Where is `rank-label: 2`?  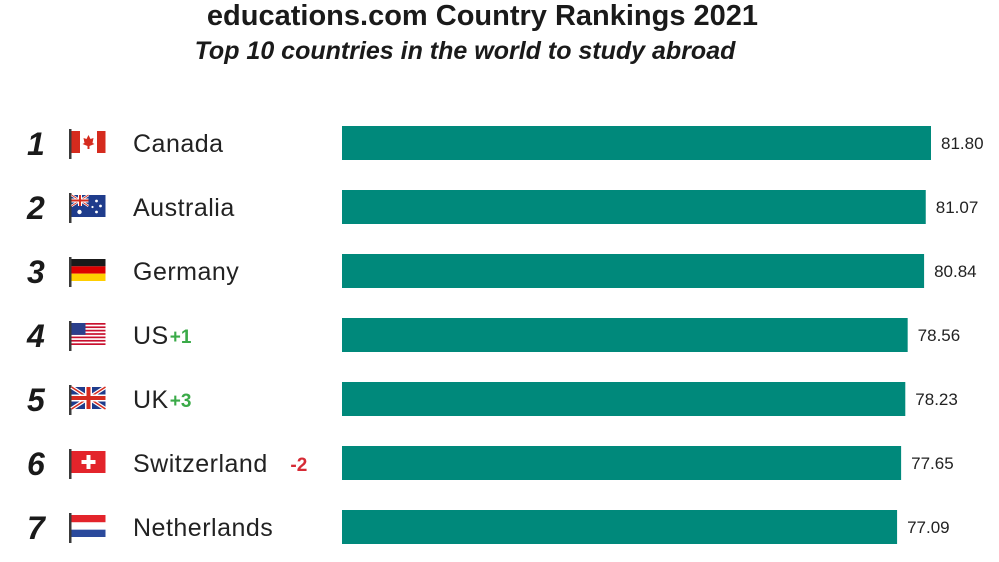
rank-label: 2 is located at coordinates (35, 208).